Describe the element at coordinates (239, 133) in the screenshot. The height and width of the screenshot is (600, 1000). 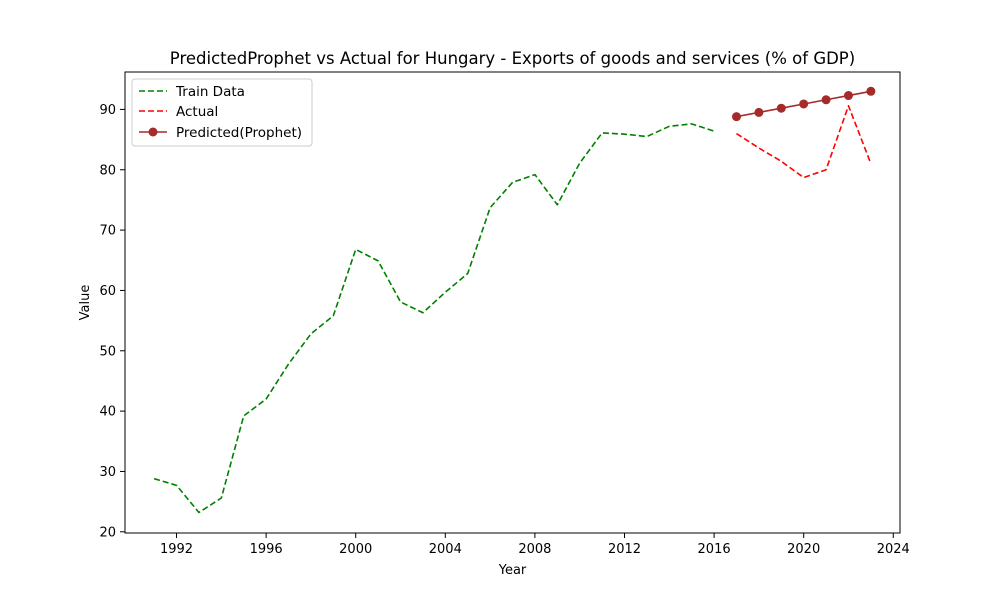
I see `legend-label-predicted: Predicted(Prophet)` at that location.